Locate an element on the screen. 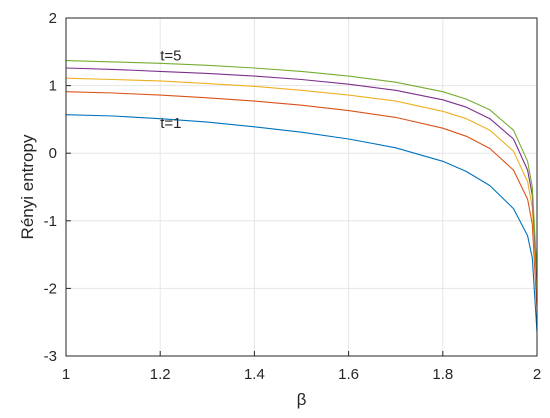  x-tick-label: 1.6 is located at coordinates (348, 374).